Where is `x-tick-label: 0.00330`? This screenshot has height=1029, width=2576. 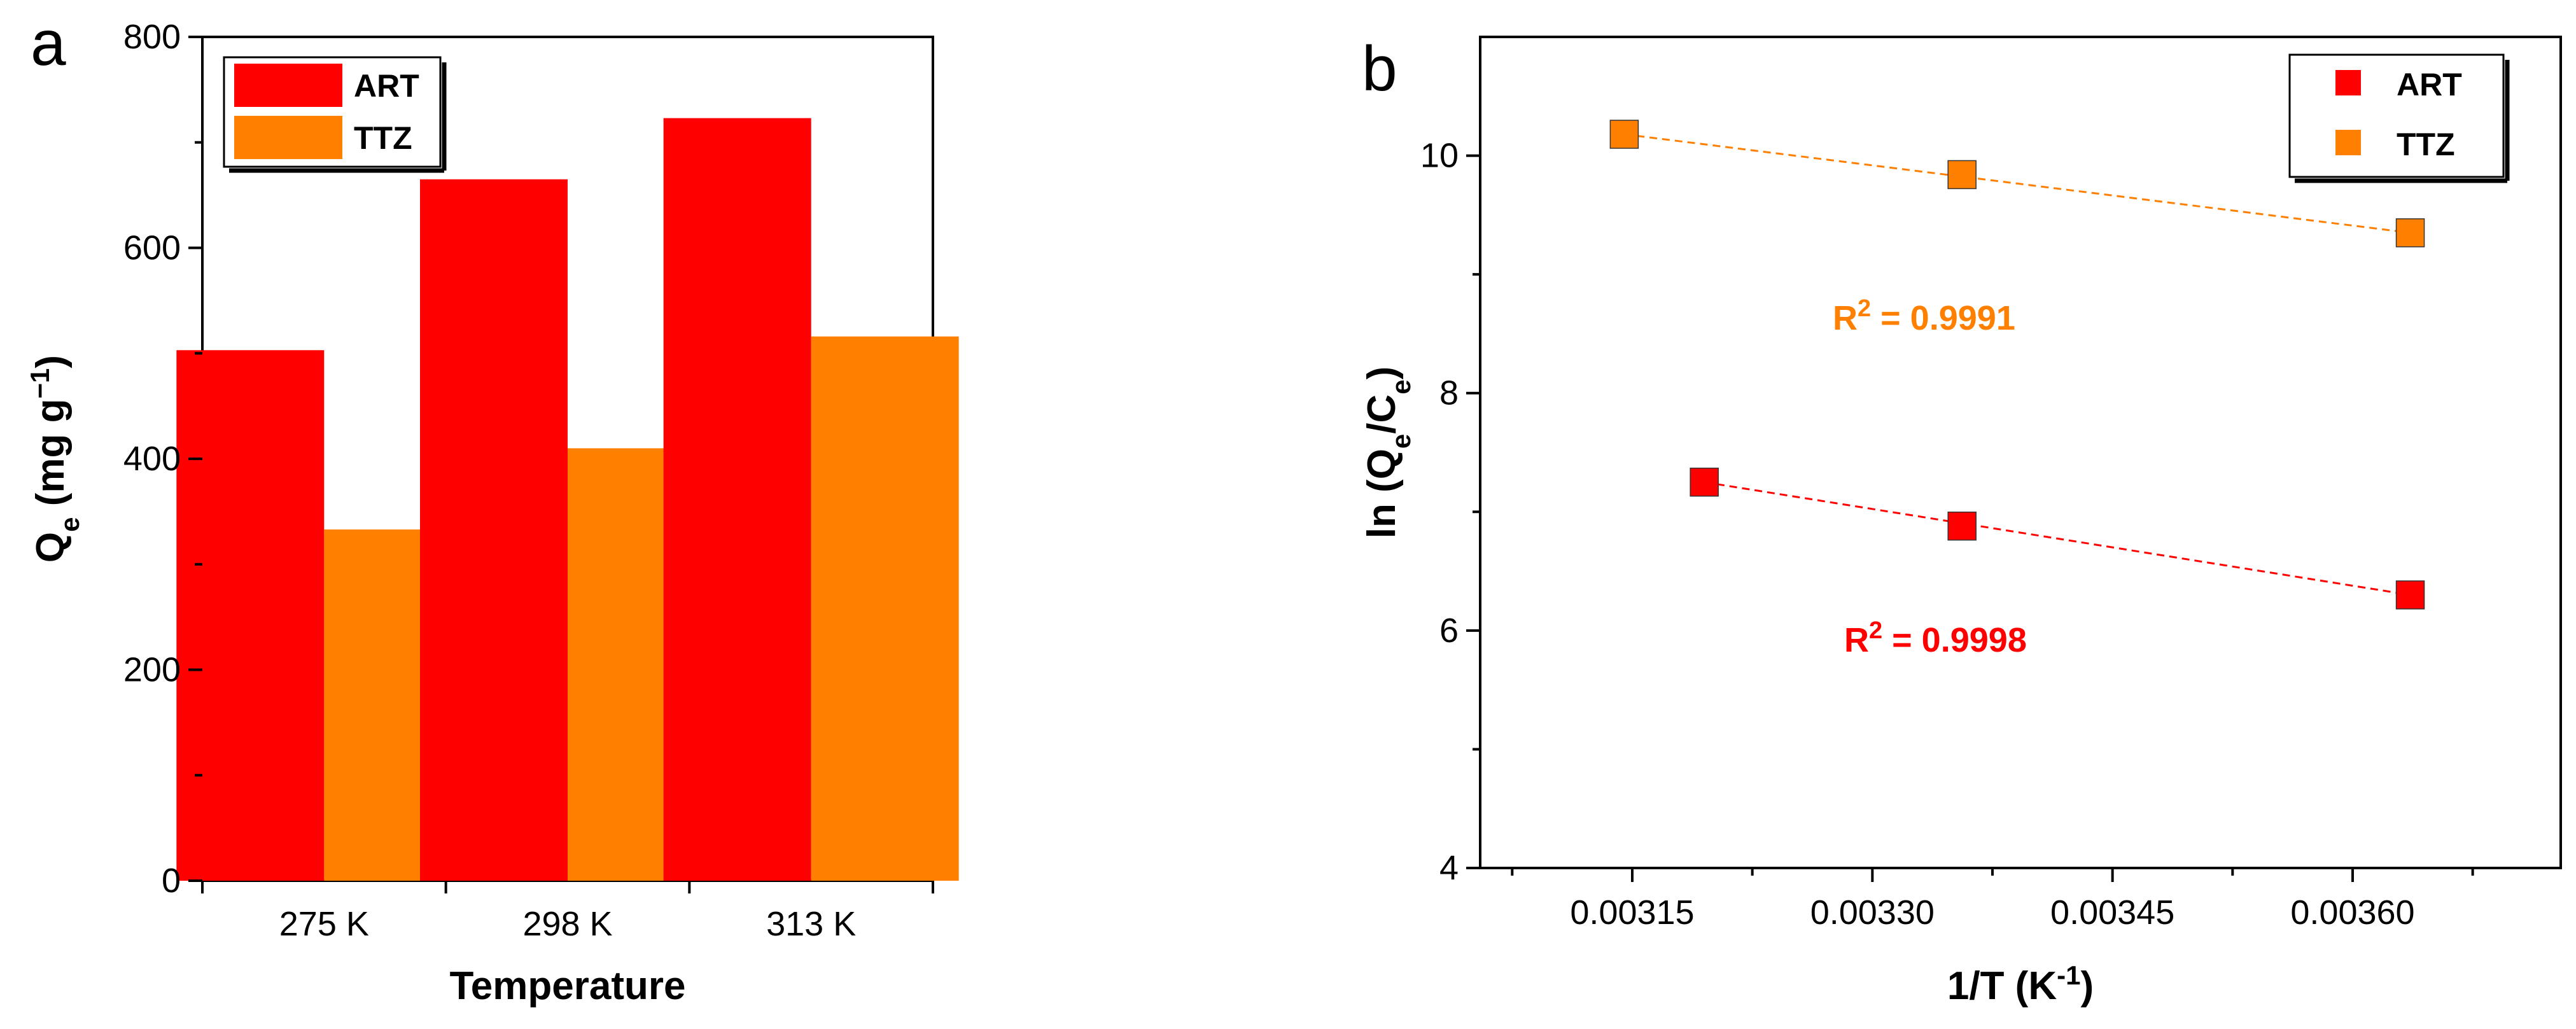
x-tick-label: 0.00330 is located at coordinates (1872, 912).